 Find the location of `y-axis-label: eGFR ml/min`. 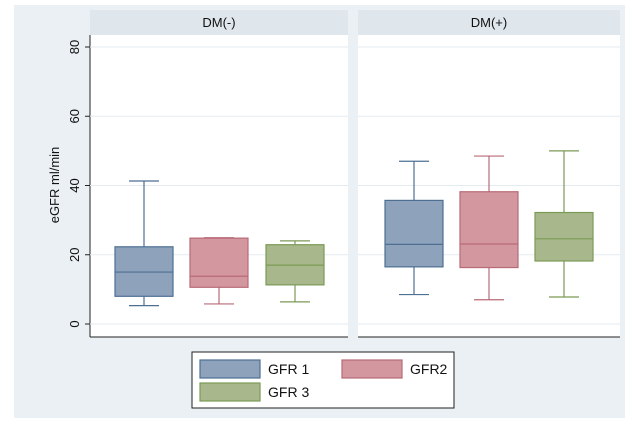

y-axis-label: eGFR ml/min is located at coordinates (54, 185).